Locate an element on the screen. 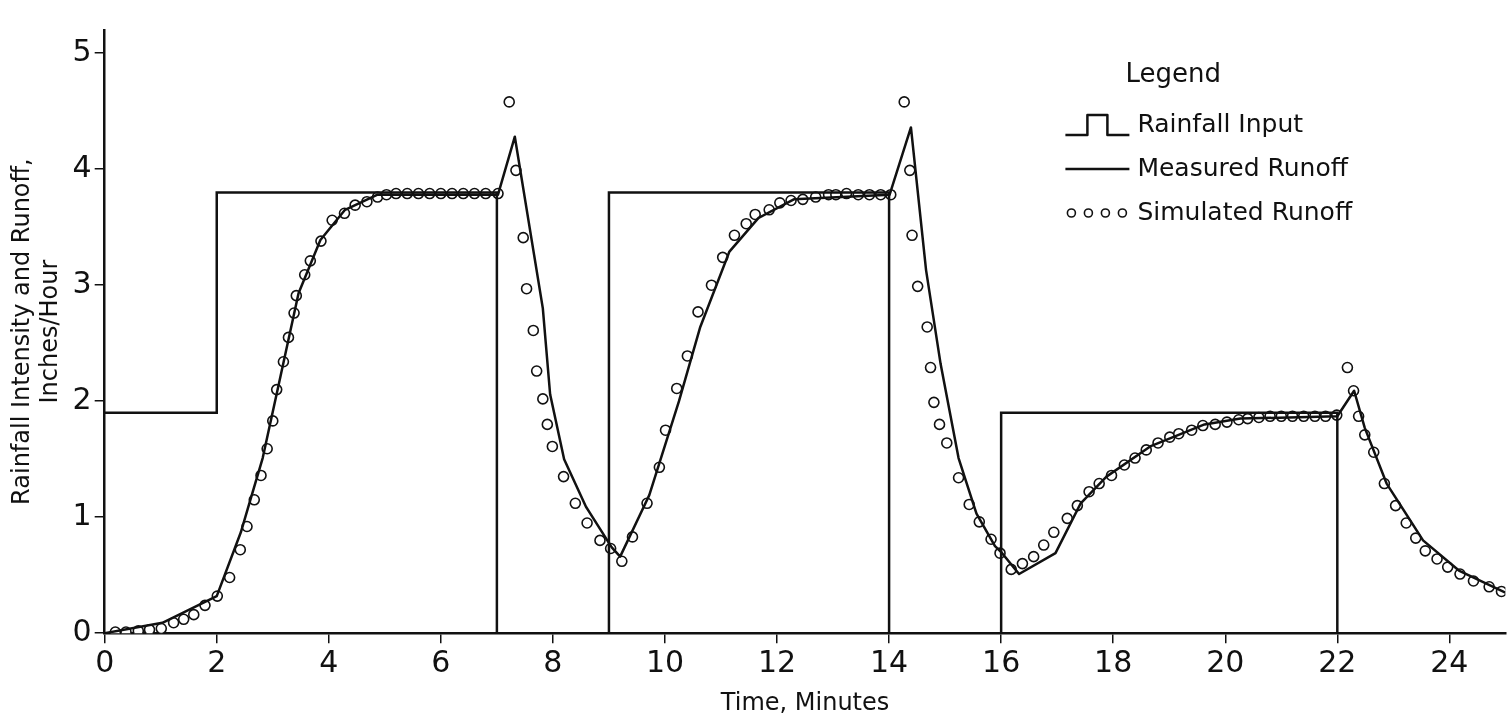  legend-label: Rainfall Input is located at coordinates (1220, 123).